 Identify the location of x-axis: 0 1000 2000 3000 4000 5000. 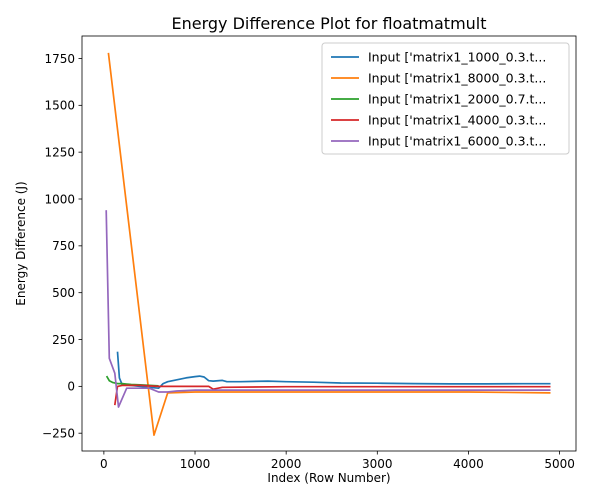
(337, 461).